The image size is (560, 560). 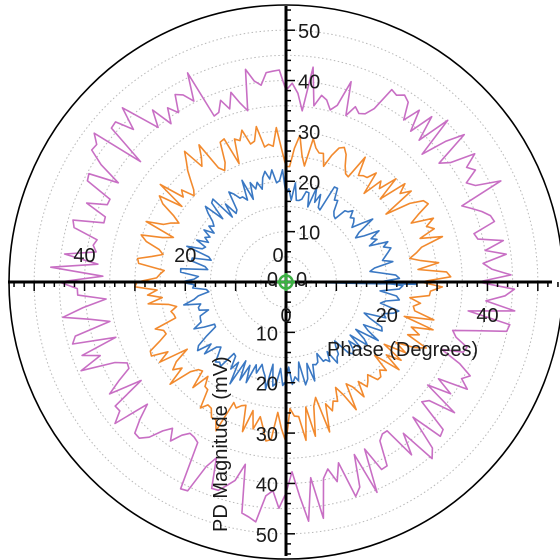 What do you see at coordinates (309, 32) in the screenshot?
I see `tick-label-up-50: 50` at bounding box center [309, 32].